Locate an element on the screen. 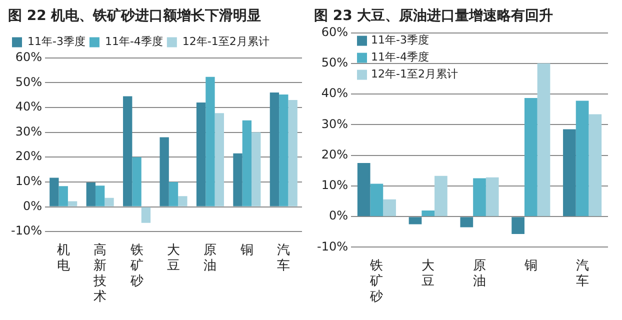 The width and height of the screenshot is (622, 320). x-tick-label: 高新技术 is located at coordinates (99, 273).